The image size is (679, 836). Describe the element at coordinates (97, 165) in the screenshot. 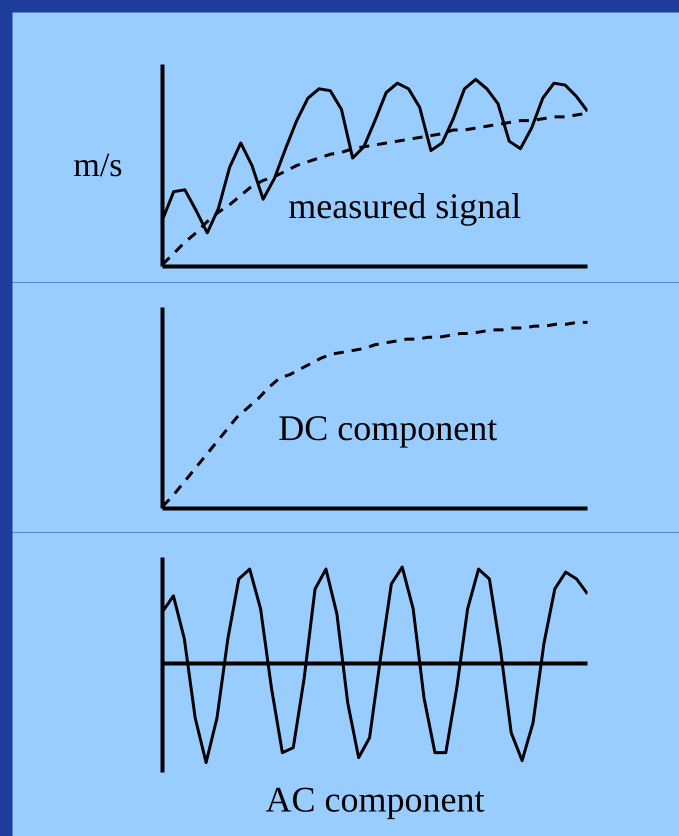

I see `y-axis-title: m/s` at that location.